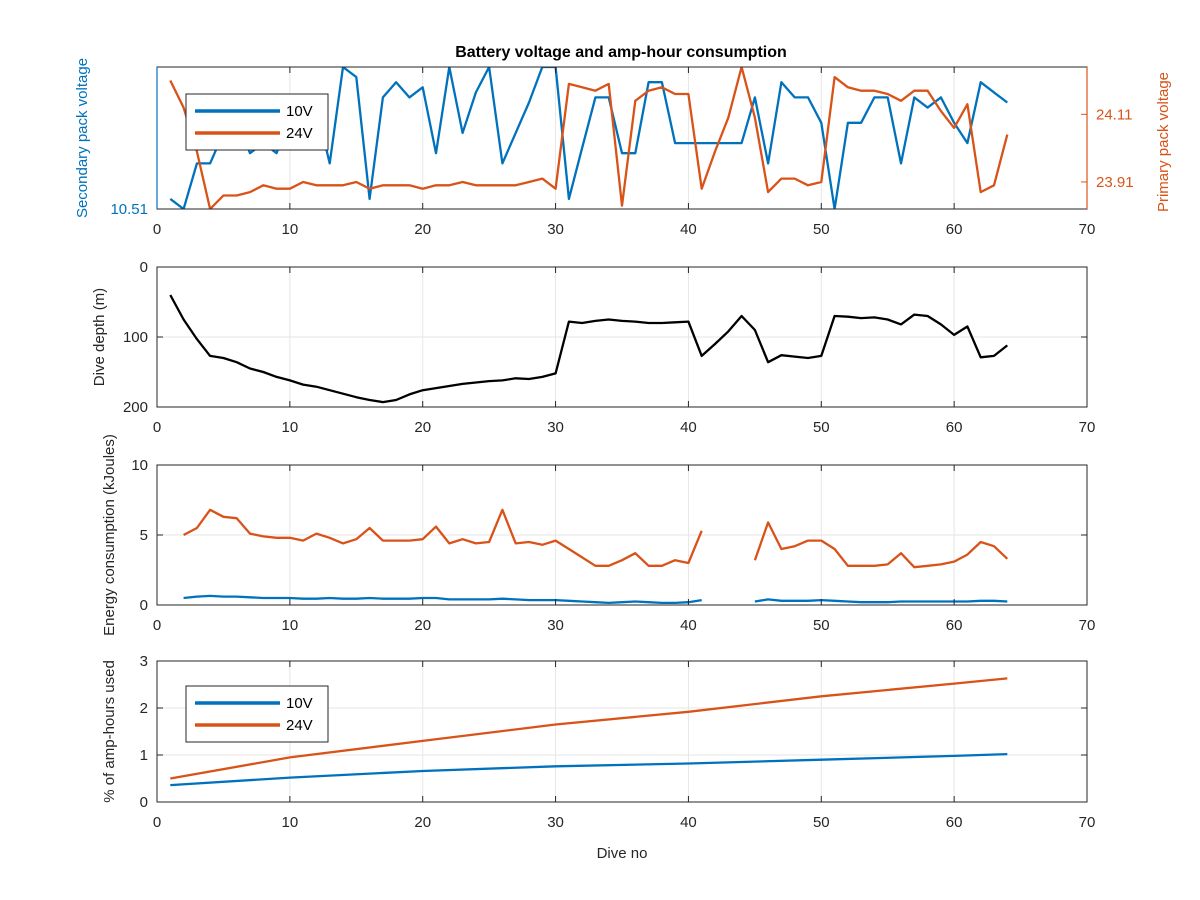 This screenshot has width=1200, height=900. What do you see at coordinates (139, 465) in the screenshot?
I see `y-tick-label: 10` at bounding box center [139, 465].